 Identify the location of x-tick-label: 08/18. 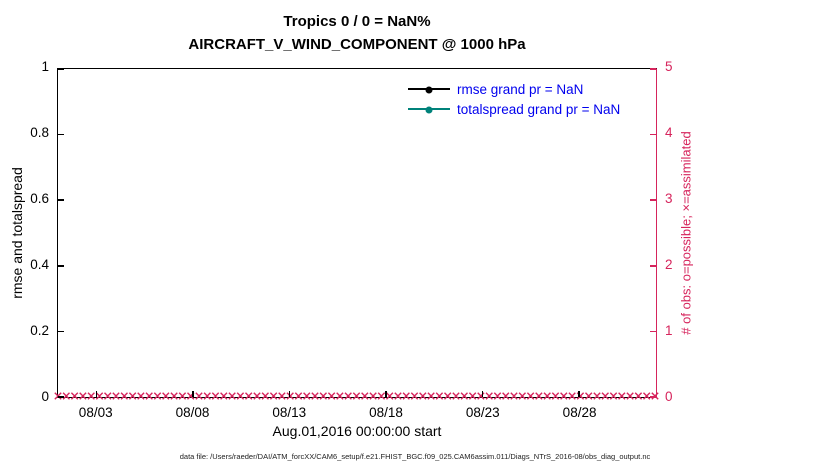
(386, 412).